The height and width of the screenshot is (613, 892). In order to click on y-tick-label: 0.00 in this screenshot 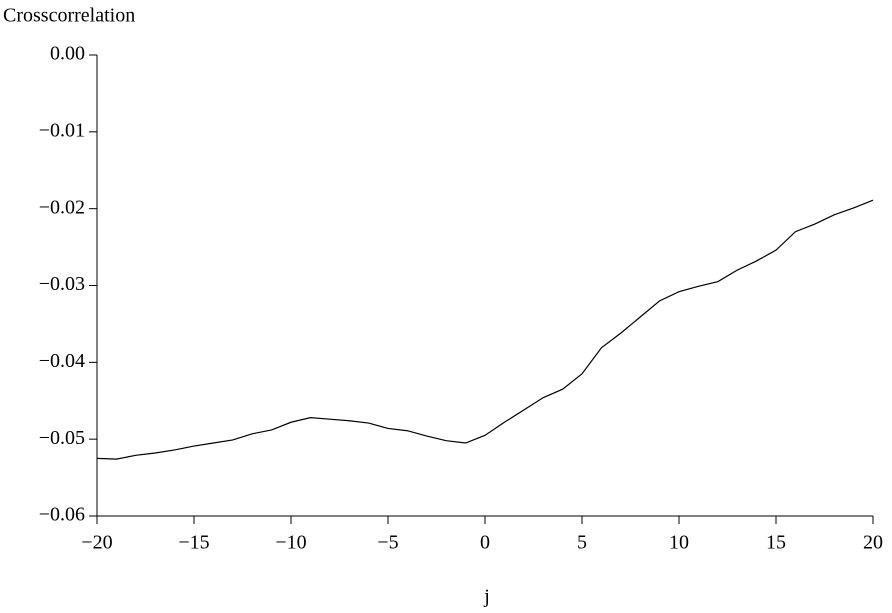, I will do `click(67, 54)`.